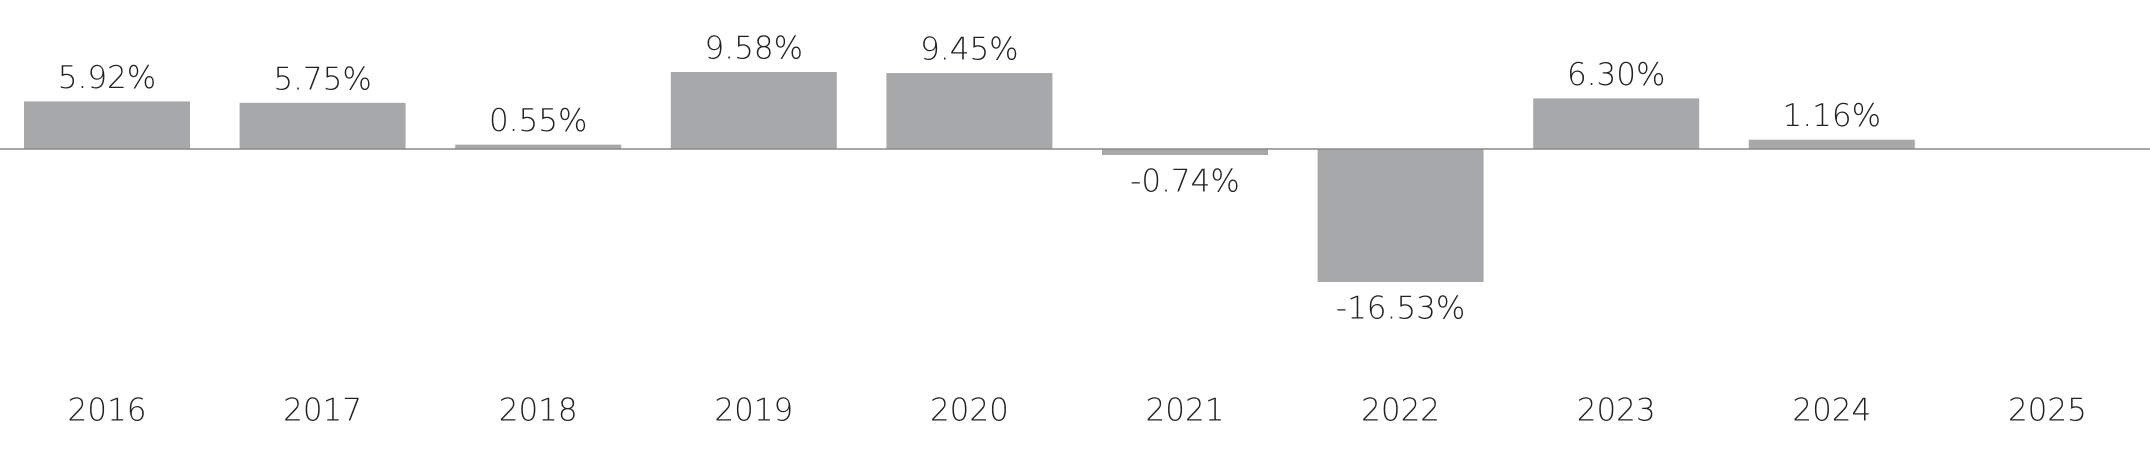  I want to click on x-tick-label: 2019, so click(753, 411).